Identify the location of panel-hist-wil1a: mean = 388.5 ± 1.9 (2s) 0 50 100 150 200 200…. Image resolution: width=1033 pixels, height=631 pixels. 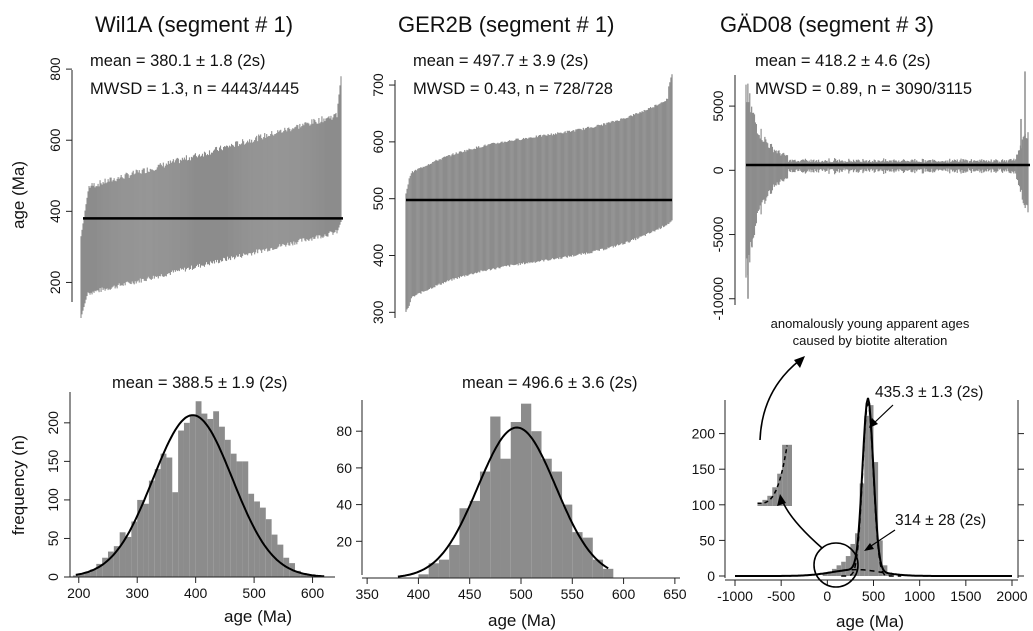
(172, 500).